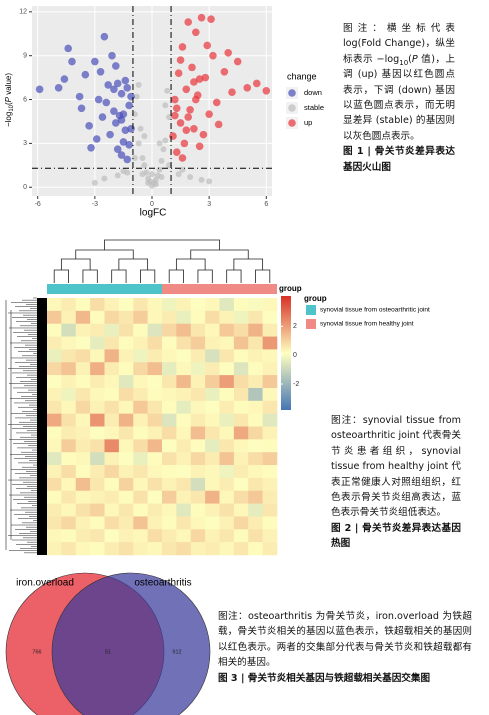 This screenshot has width=489, height=715. What do you see at coordinates (153, 213) in the screenshot?
I see `x-axis-label: logFC` at bounding box center [153, 213].